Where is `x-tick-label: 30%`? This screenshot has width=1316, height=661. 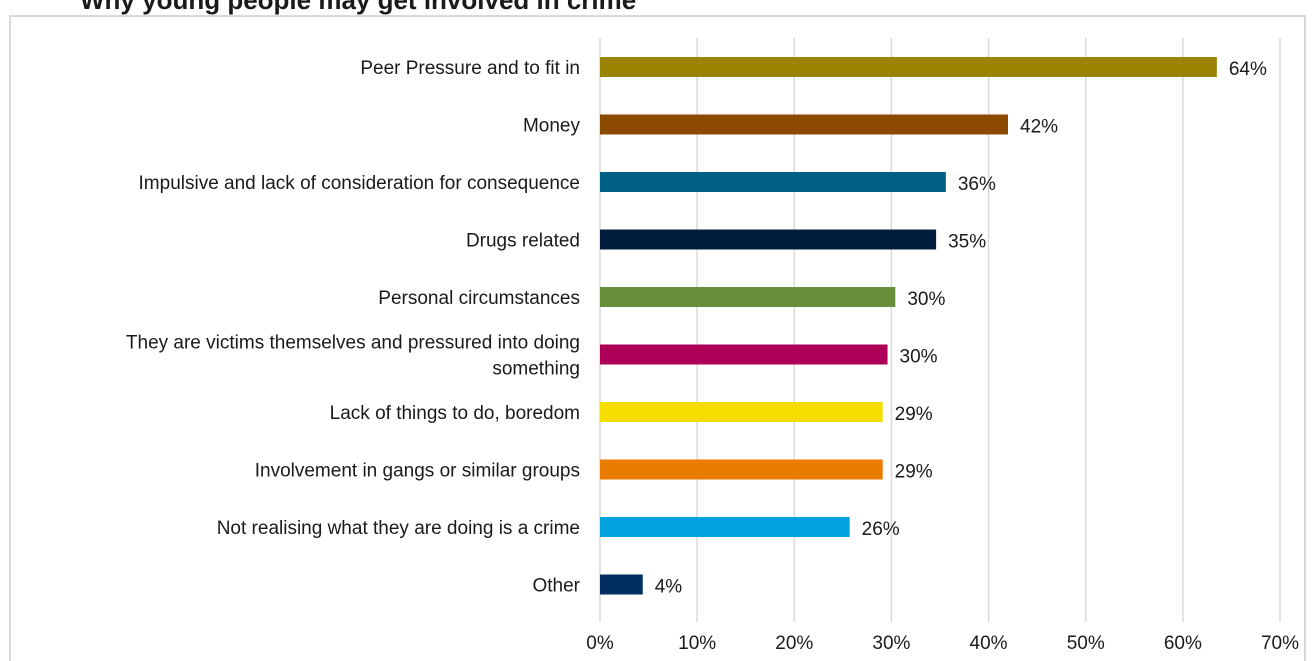 x-tick-label: 30% is located at coordinates (891, 643).